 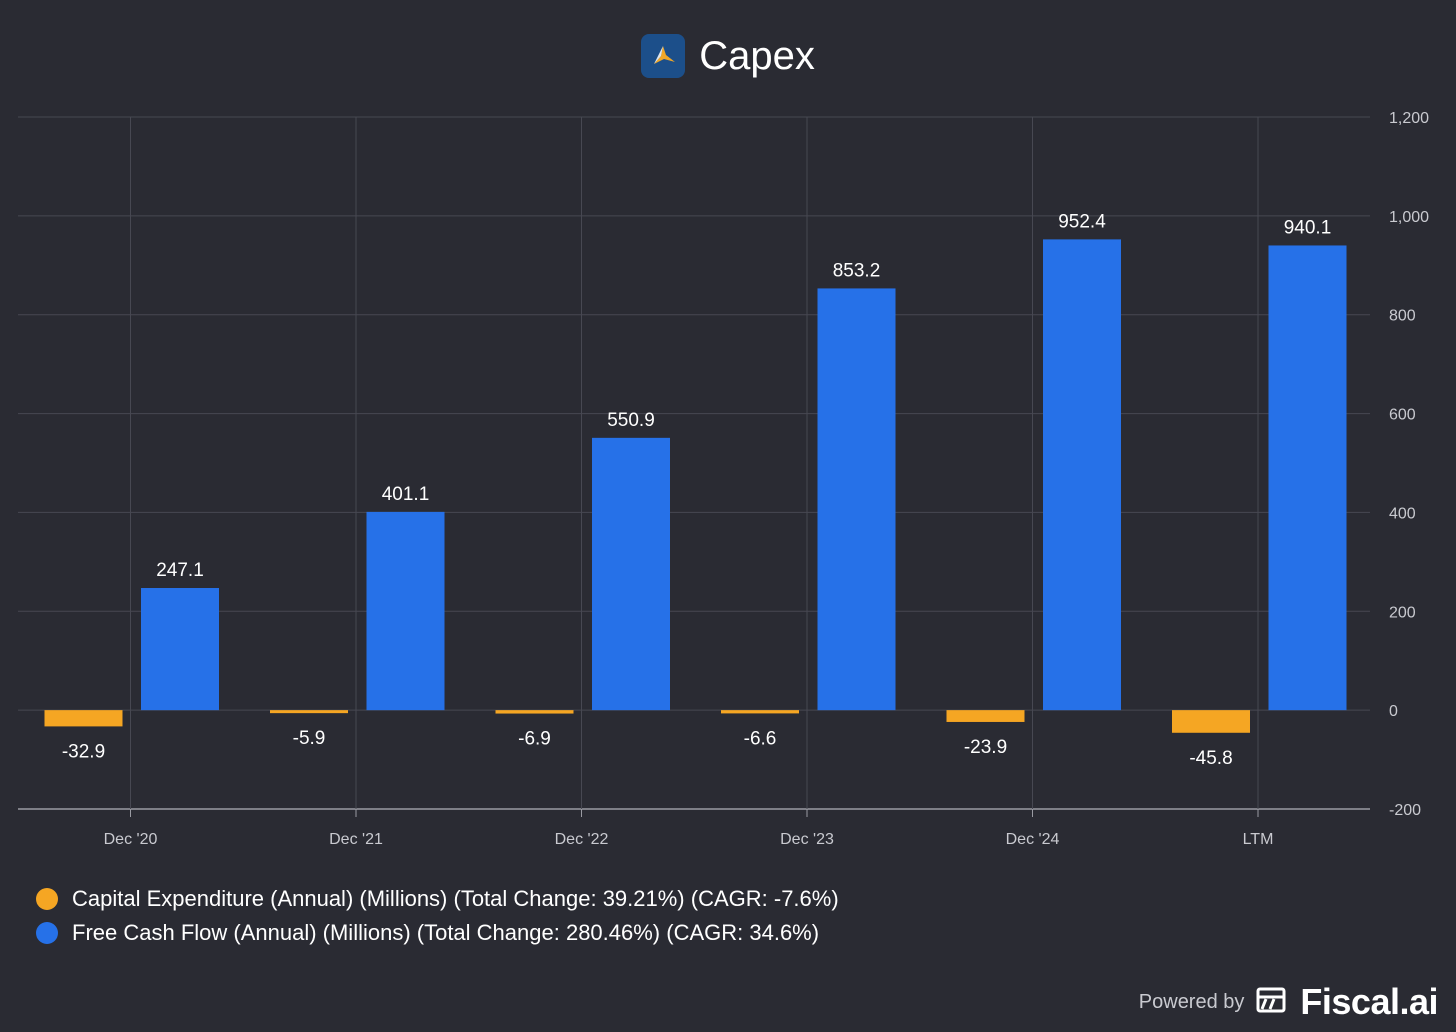 What do you see at coordinates (1308, 227) in the screenshot?
I see `fcf-data-label: 940.1` at bounding box center [1308, 227].